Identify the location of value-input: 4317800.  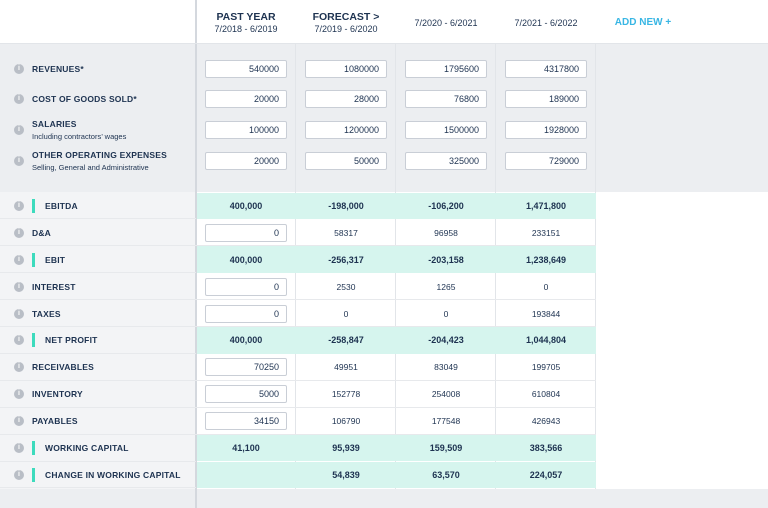
(546, 69).